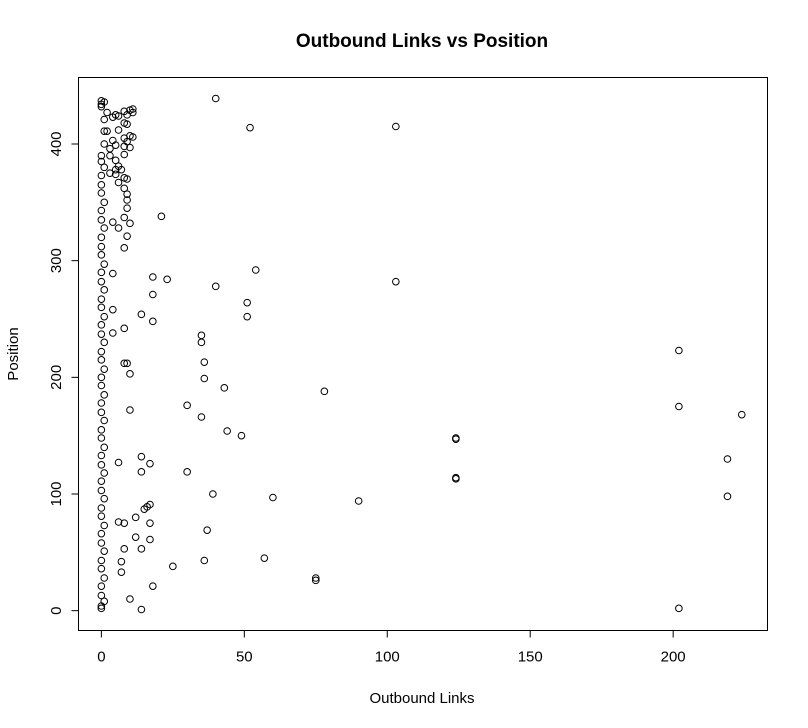  I want to click on chart-title: Outbound Links vs Position, so click(422, 41).